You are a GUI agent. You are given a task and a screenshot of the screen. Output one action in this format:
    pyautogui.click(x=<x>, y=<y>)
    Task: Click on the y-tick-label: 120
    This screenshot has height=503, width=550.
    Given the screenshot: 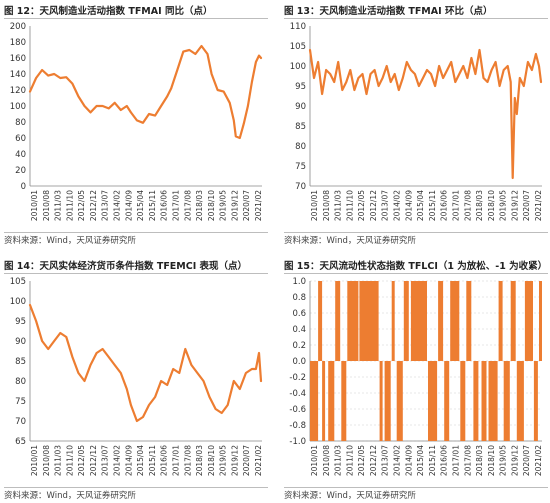 What is the action you would take?
    pyautogui.click(x=18, y=91)
    